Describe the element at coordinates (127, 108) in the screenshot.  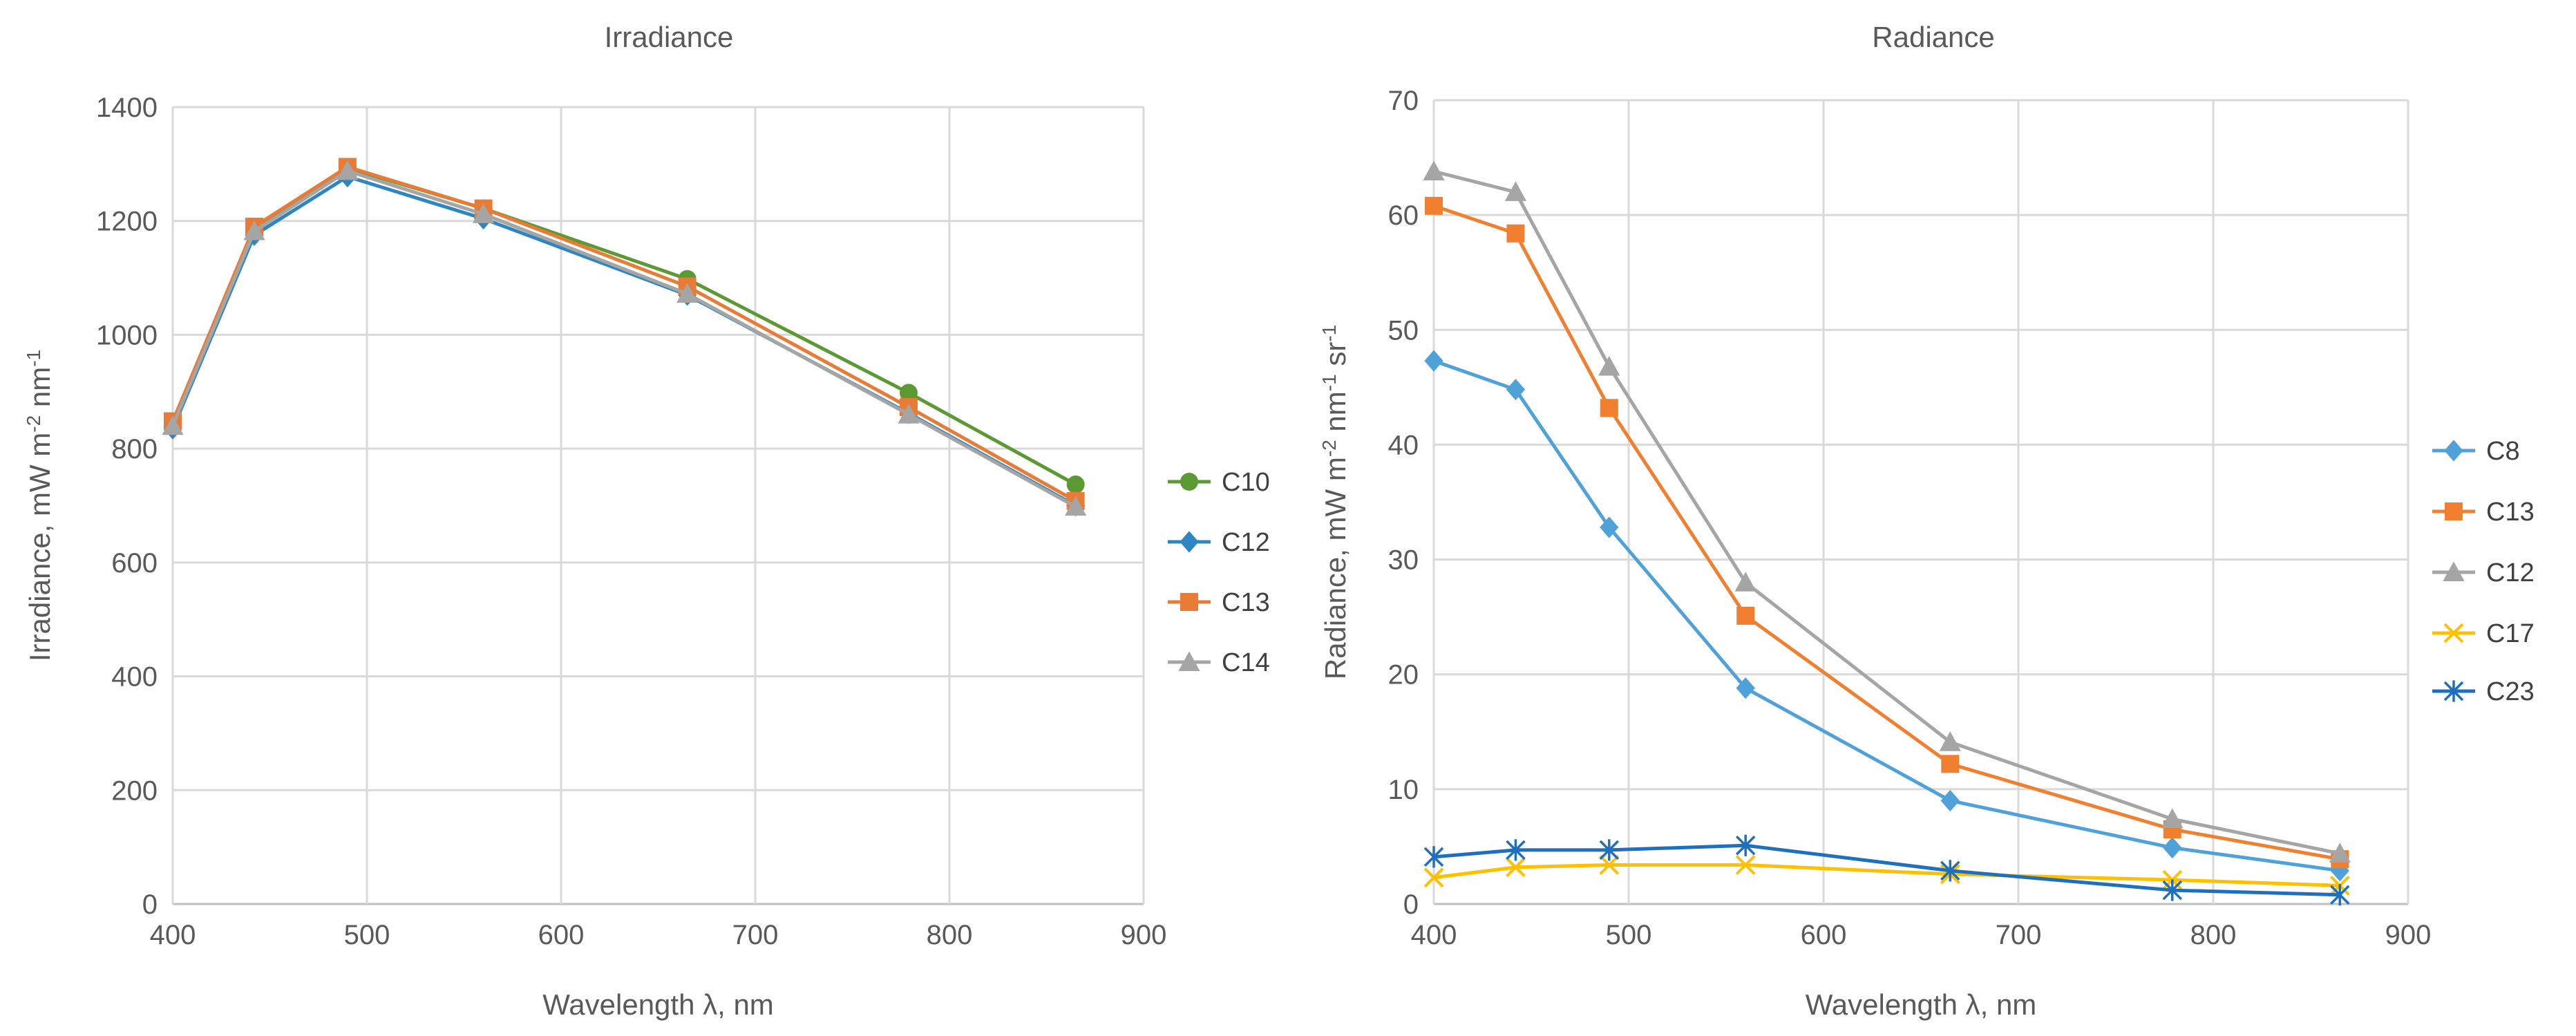
I see `y-tick-label: 1400` at that location.